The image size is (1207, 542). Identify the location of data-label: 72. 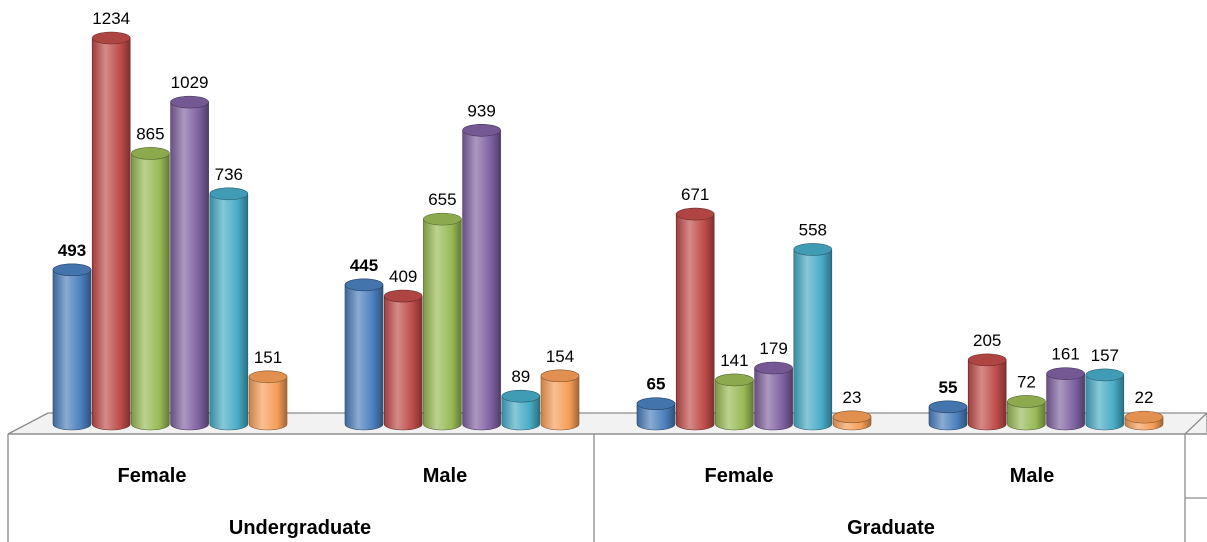
(1026, 381).